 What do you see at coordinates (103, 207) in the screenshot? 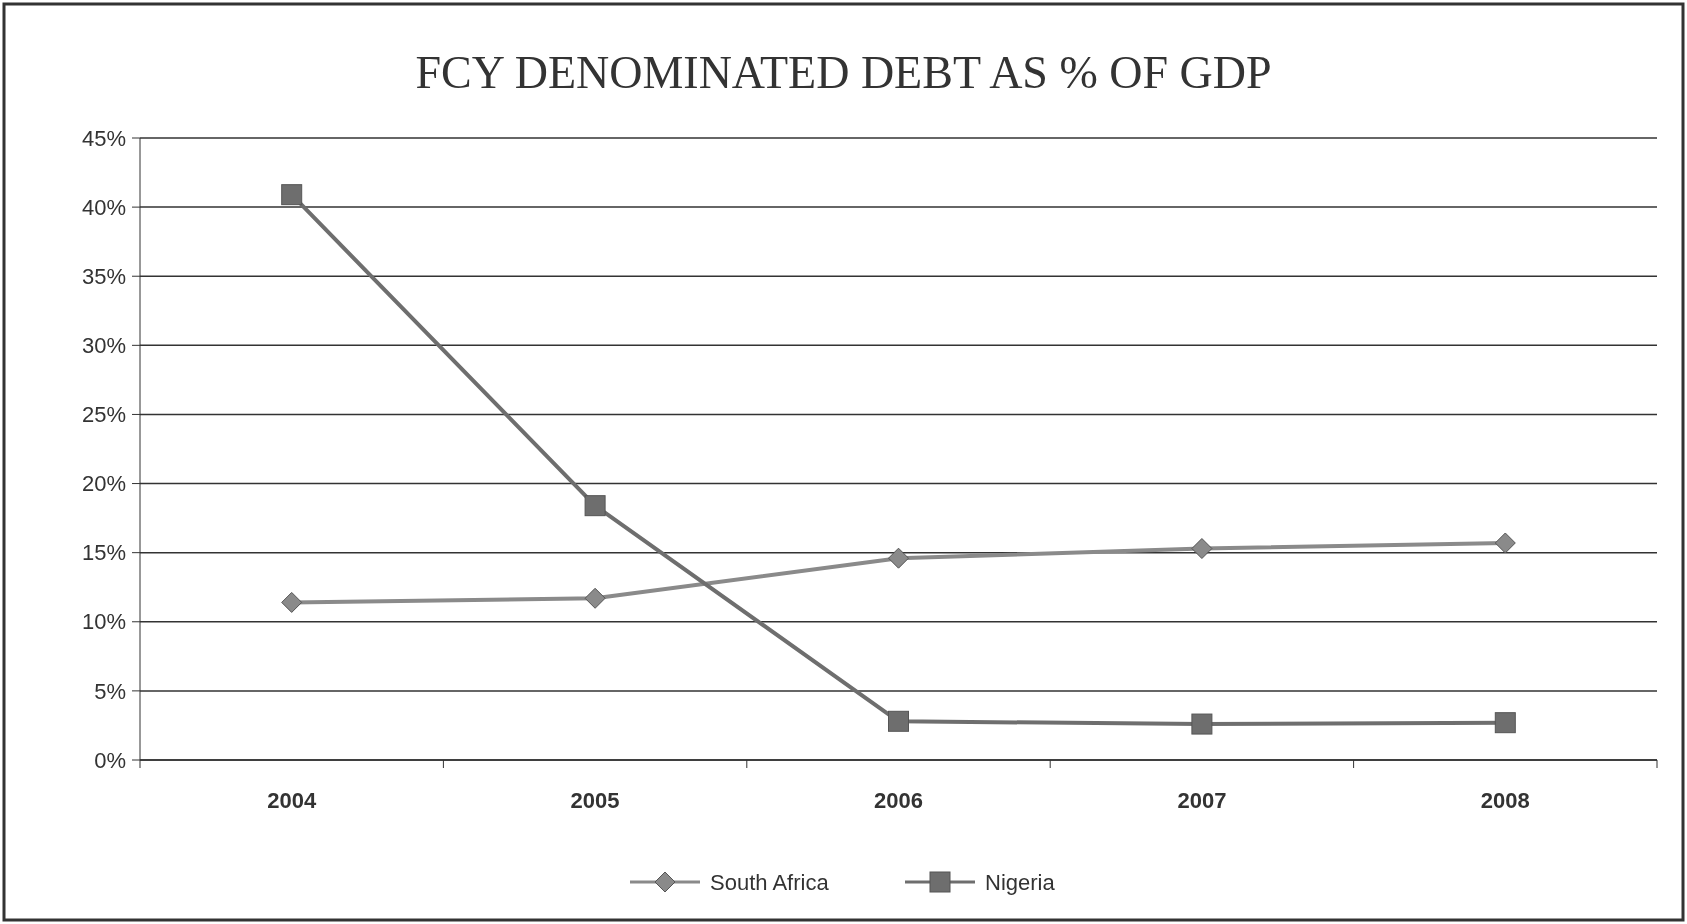
I see `y-tick-label: 40%` at bounding box center [103, 207].